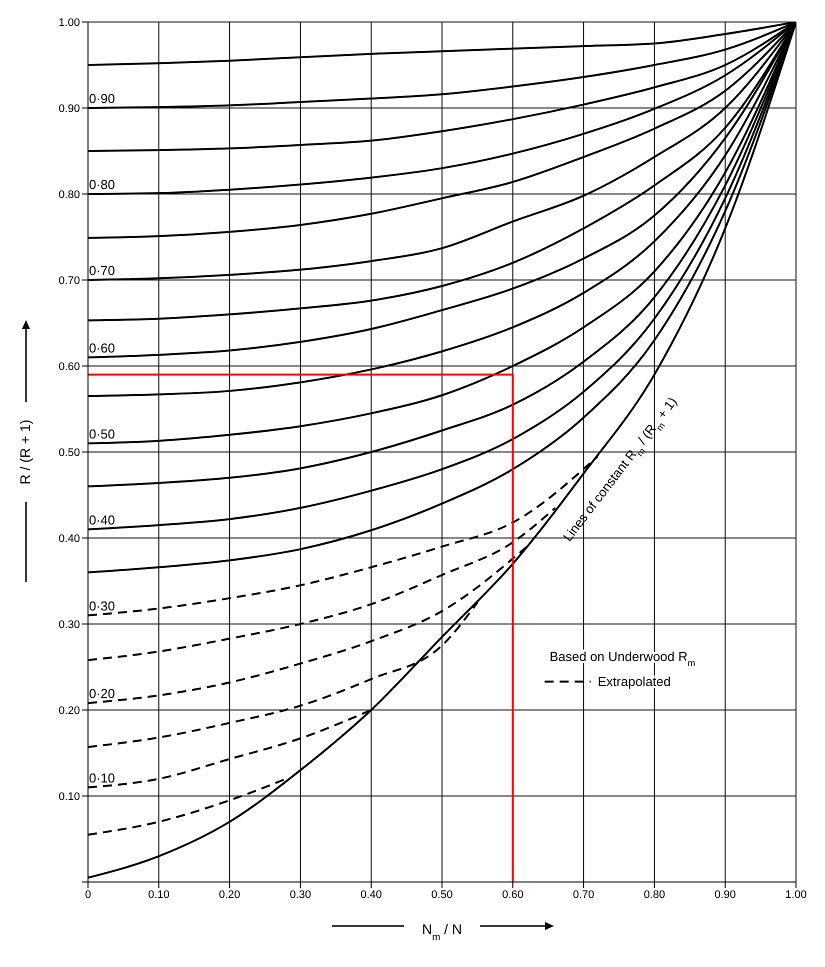 The height and width of the screenshot is (967, 825). Describe the element at coordinates (88, 894) in the screenshot. I see `x-tick-label: 0` at that location.